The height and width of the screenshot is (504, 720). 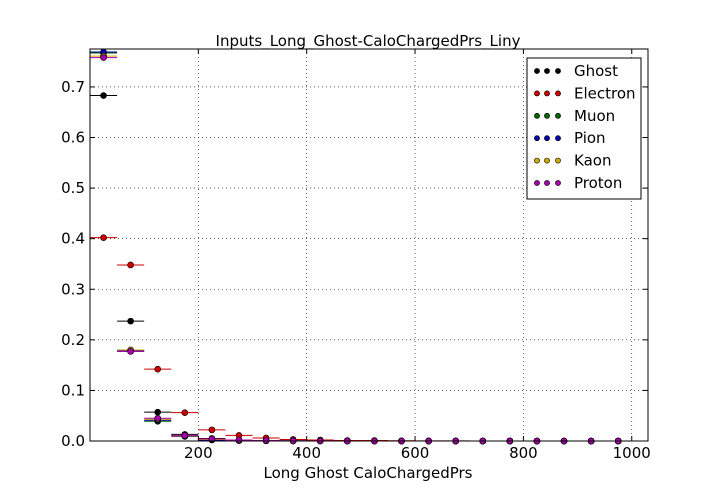 I want to click on legend: Ghost Electron Muon Pion Kaon Proton, so click(x=584, y=128).